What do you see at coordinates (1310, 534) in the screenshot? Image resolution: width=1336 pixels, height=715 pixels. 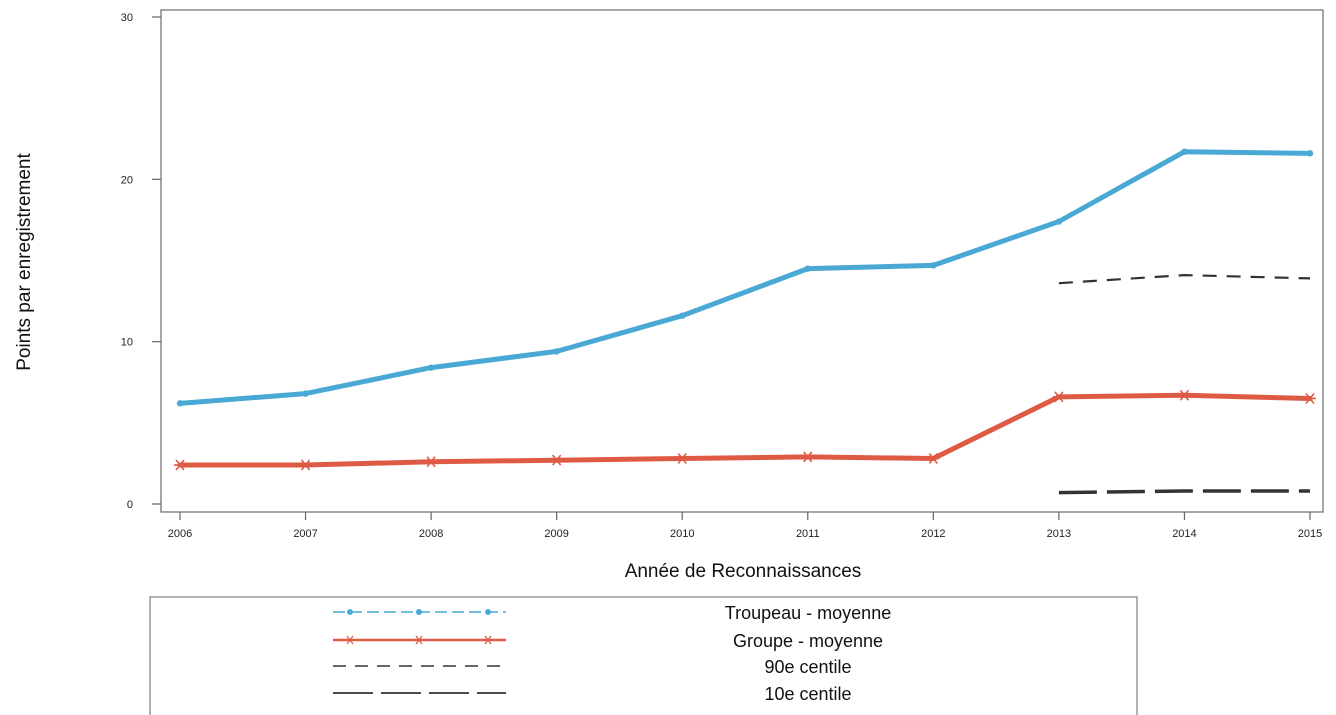 I see `x-tick-label: 2015` at bounding box center [1310, 534].